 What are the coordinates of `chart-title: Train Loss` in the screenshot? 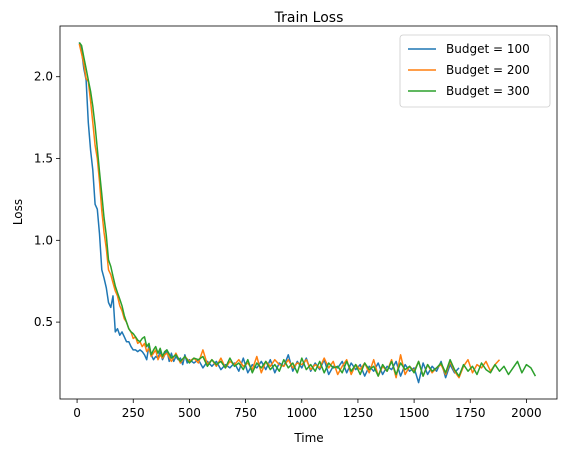 It's located at (309, 18).